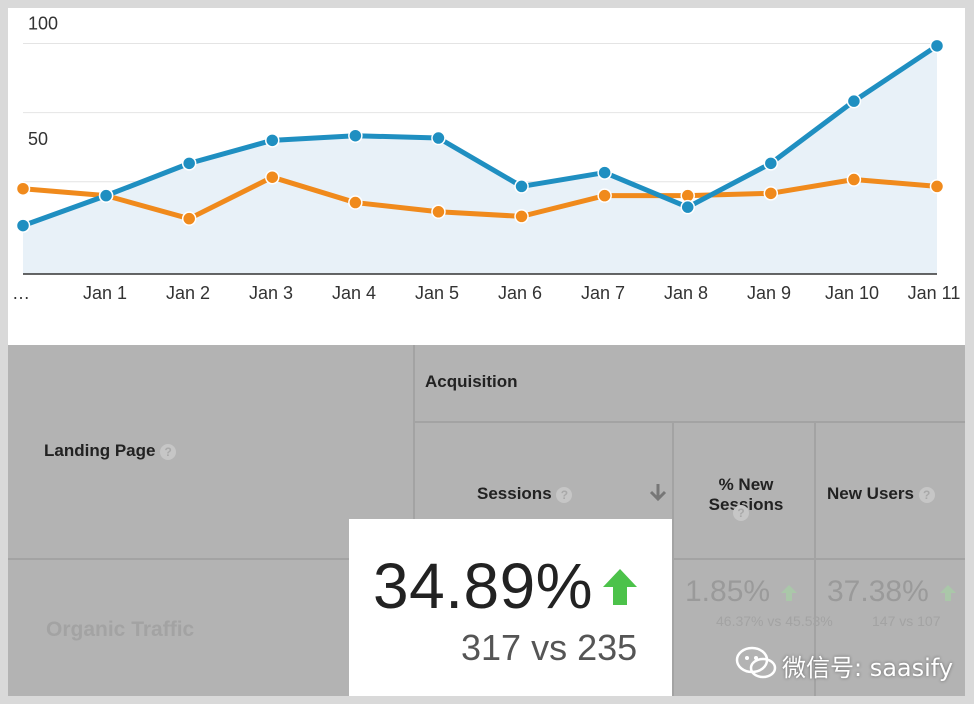 The image size is (974, 704). Describe the element at coordinates (906, 621) in the screenshot. I see `new-users-compare: 147 vs 107` at that location.